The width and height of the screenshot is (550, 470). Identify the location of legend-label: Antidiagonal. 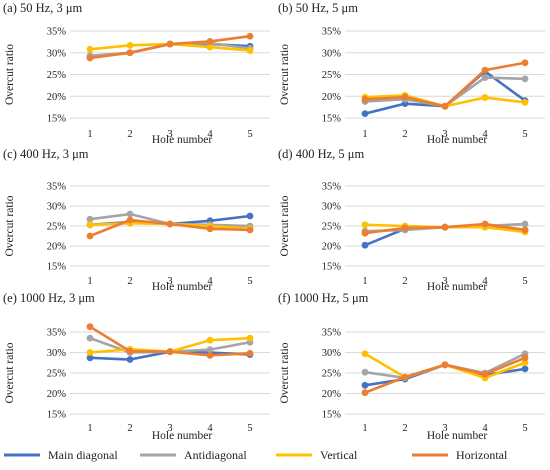
(215, 455).